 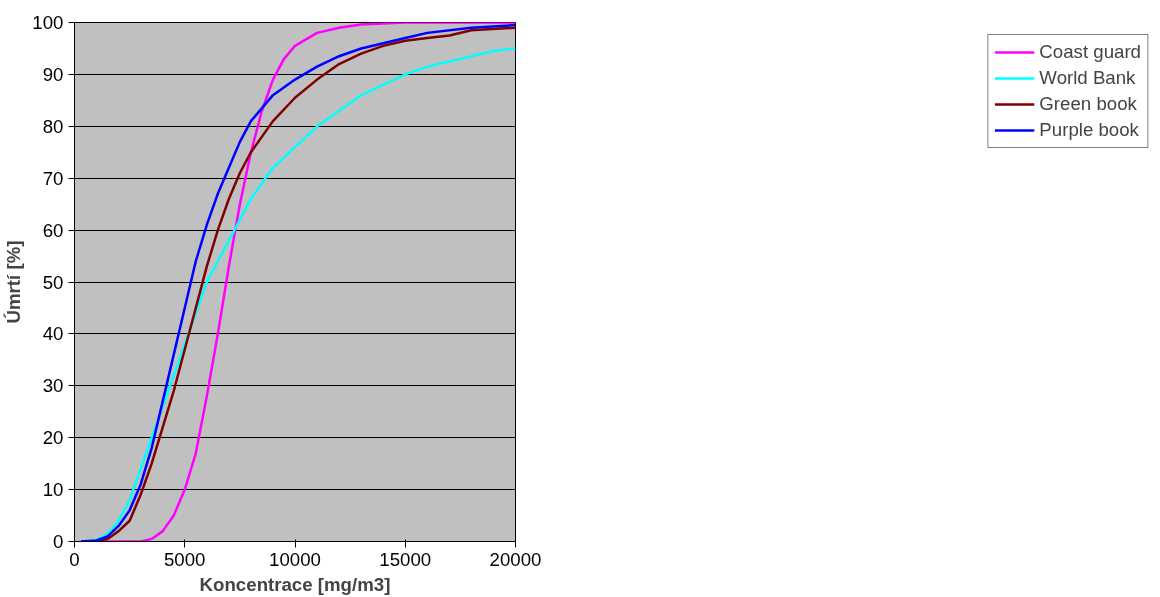 What do you see at coordinates (53, 178) in the screenshot?
I see `y-tick-label: 70` at bounding box center [53, 178].